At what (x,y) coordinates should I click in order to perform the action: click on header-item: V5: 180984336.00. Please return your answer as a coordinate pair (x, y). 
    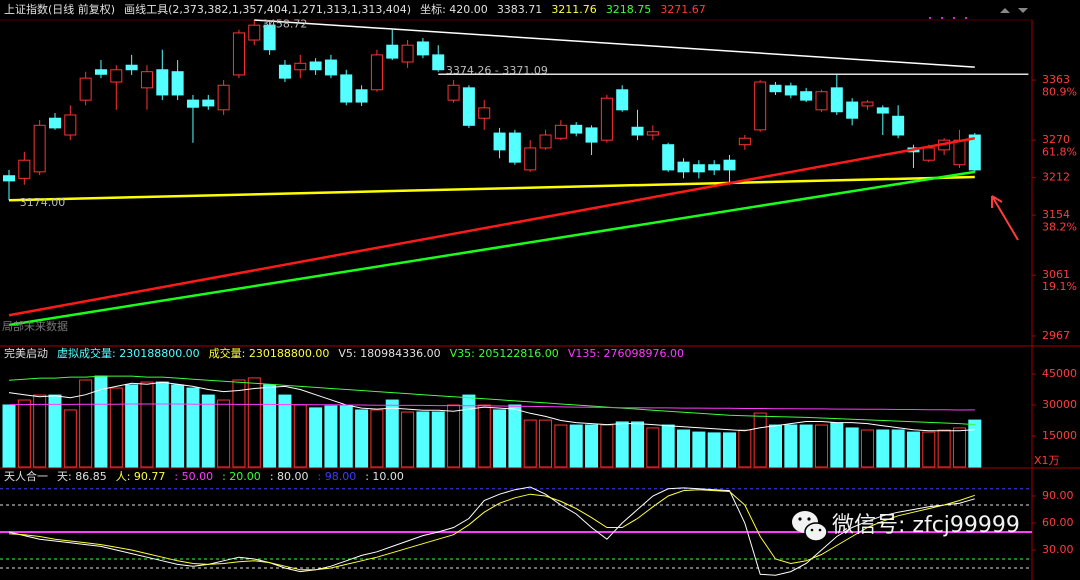
    Looking at the image, I should click on (389, 353).